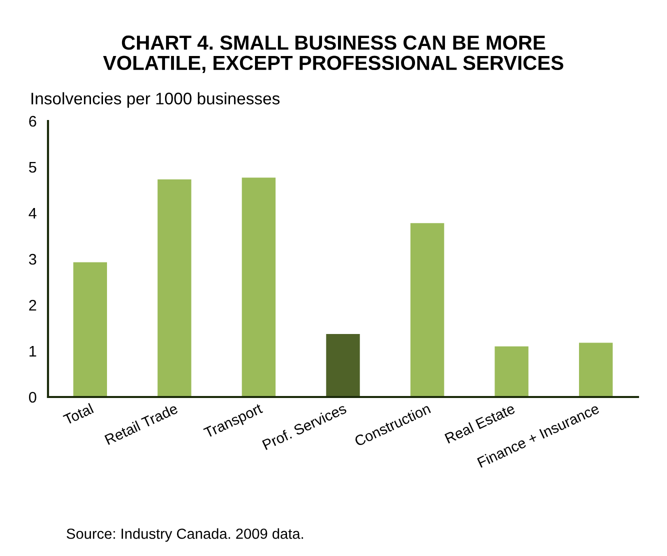  I want to click on y-tick-label: 6, so click(32, 121).